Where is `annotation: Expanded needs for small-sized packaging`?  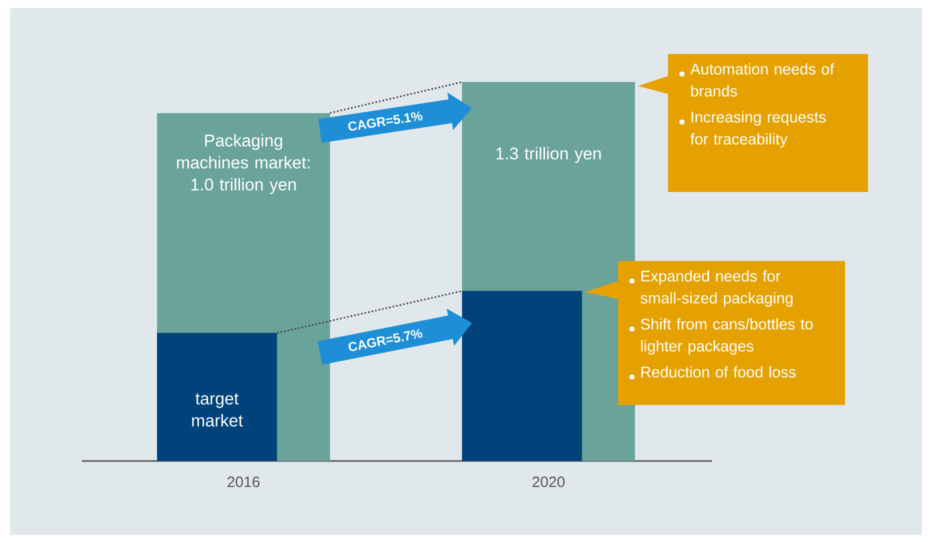 annotation: Expanded needs for small-sized packaging is located at coordinates (716, 288).